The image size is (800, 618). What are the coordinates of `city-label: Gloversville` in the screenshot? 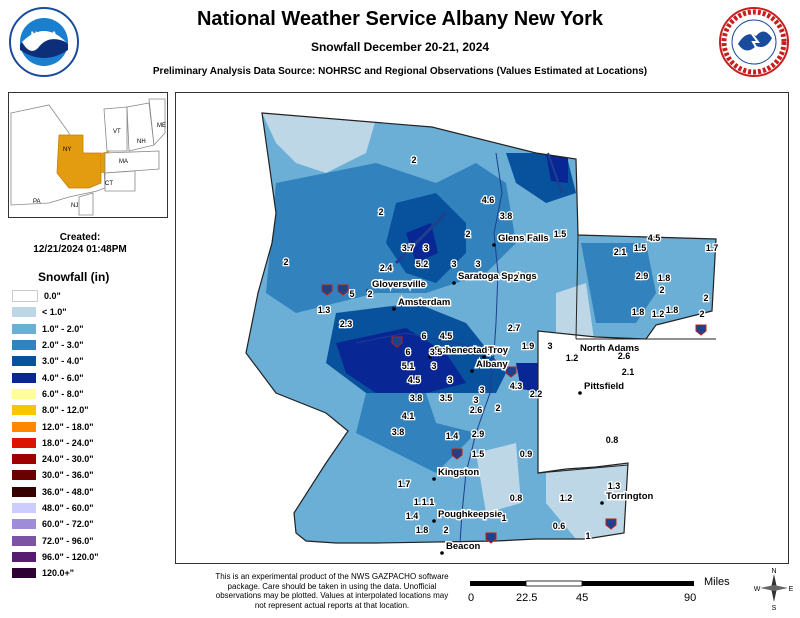 It's located at (399, 284).